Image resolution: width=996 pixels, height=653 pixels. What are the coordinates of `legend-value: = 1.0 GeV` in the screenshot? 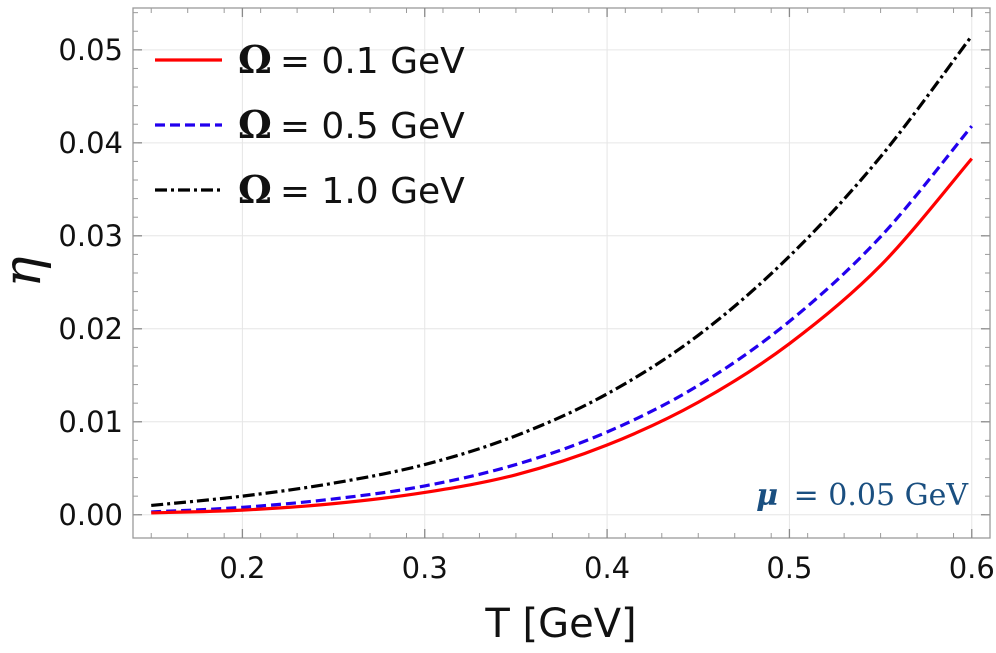 It's located at (372, 191).